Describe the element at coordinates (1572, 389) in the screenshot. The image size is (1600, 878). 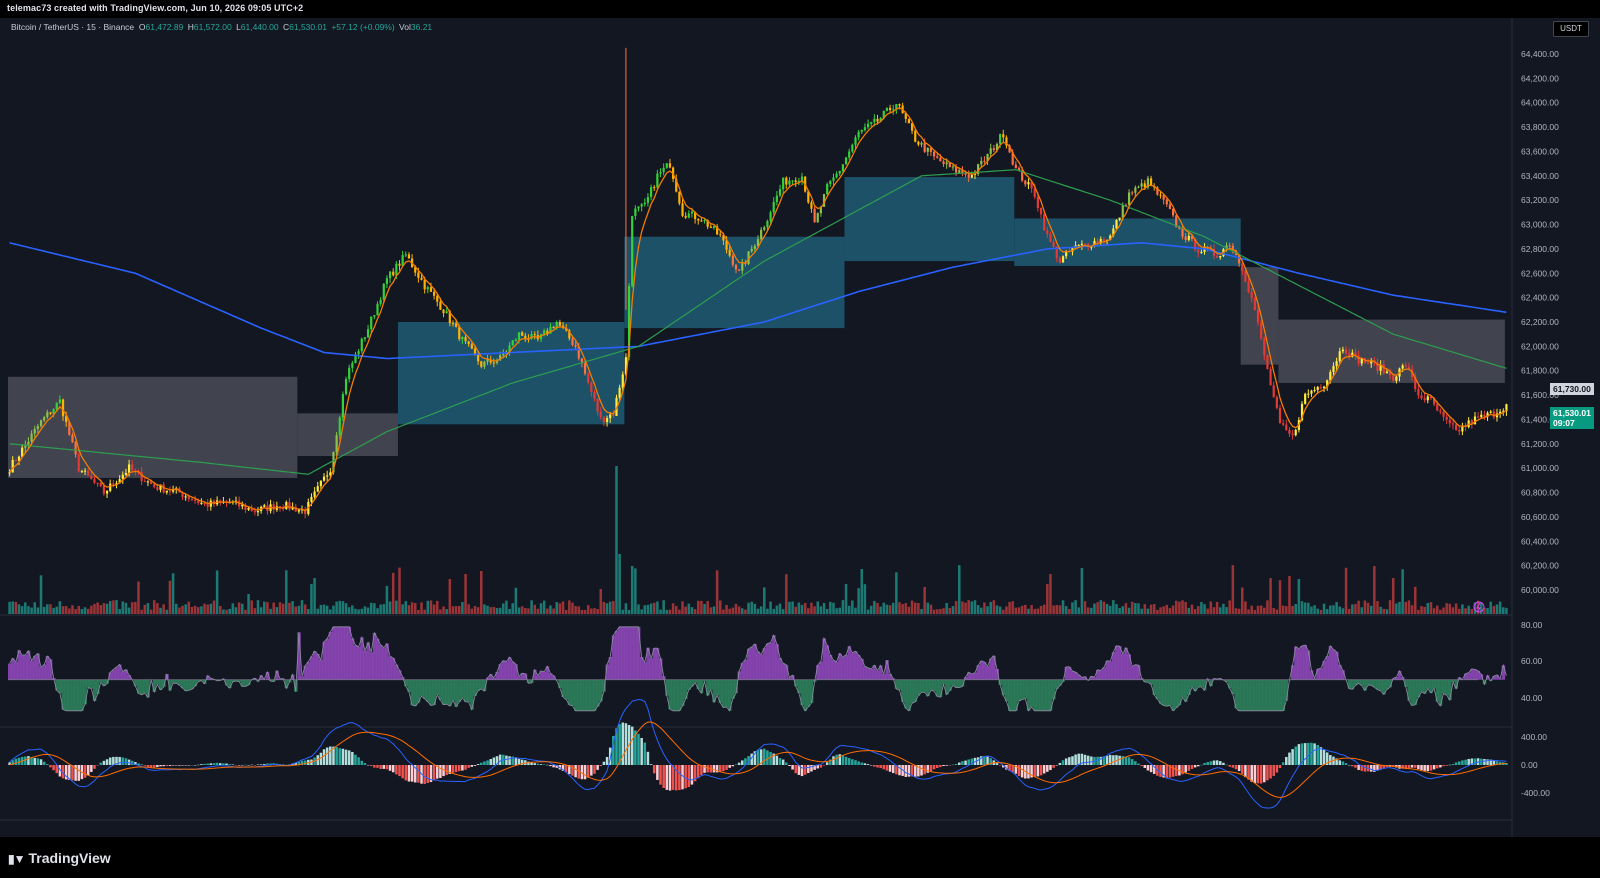
I see `level-price-badge: 61,730.00` at that location.